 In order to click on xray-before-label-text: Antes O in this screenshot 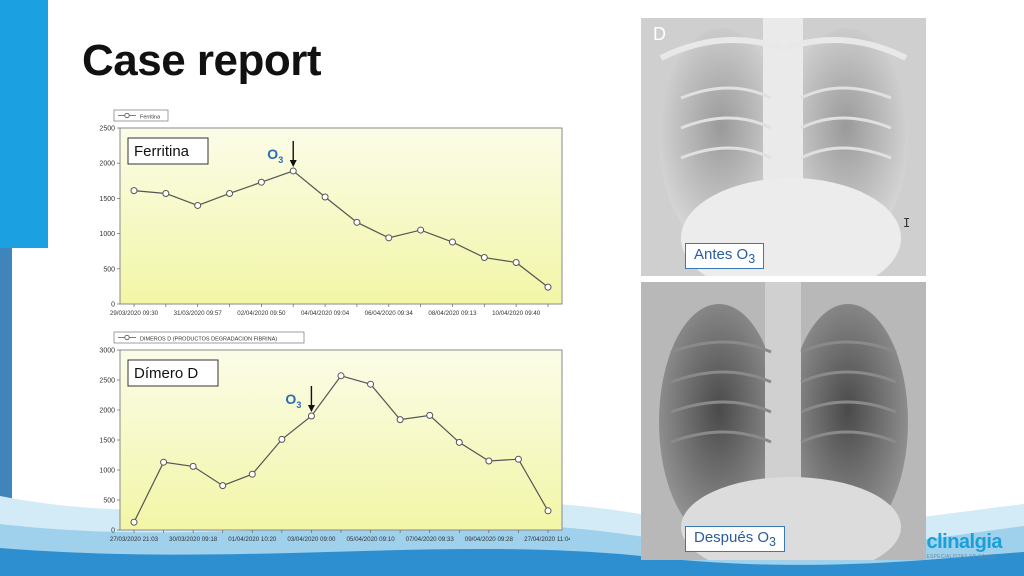, I will do `click(721, 254)`.